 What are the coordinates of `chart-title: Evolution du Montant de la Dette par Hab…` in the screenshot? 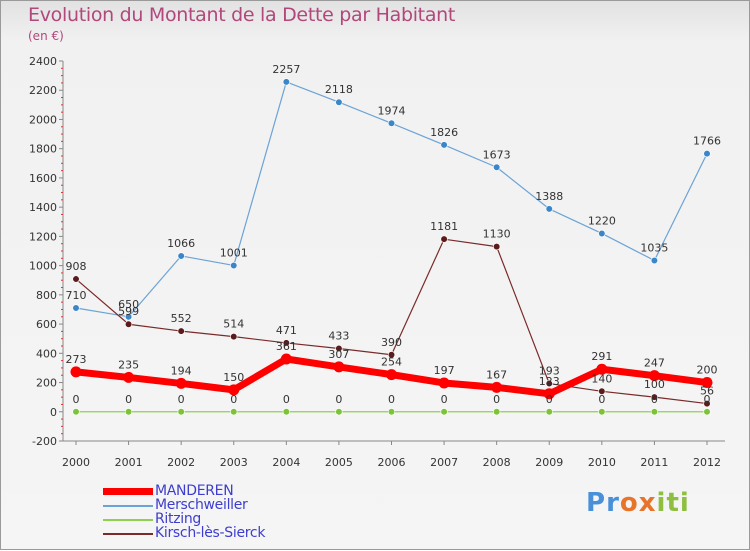 It's located at (242, 15).